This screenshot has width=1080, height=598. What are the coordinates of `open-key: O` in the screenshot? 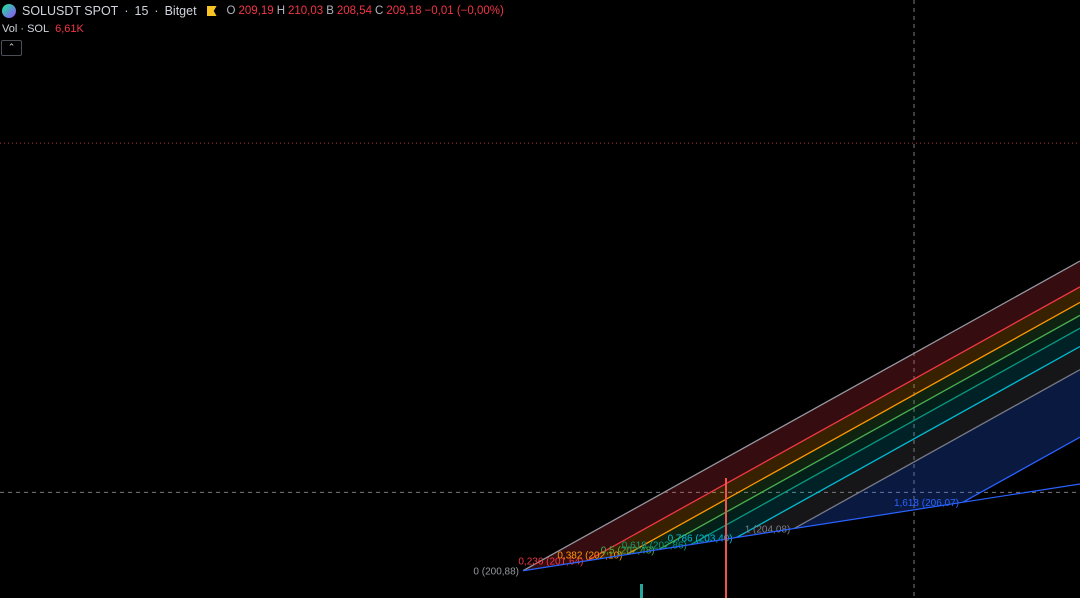 It's located at (231, 11).